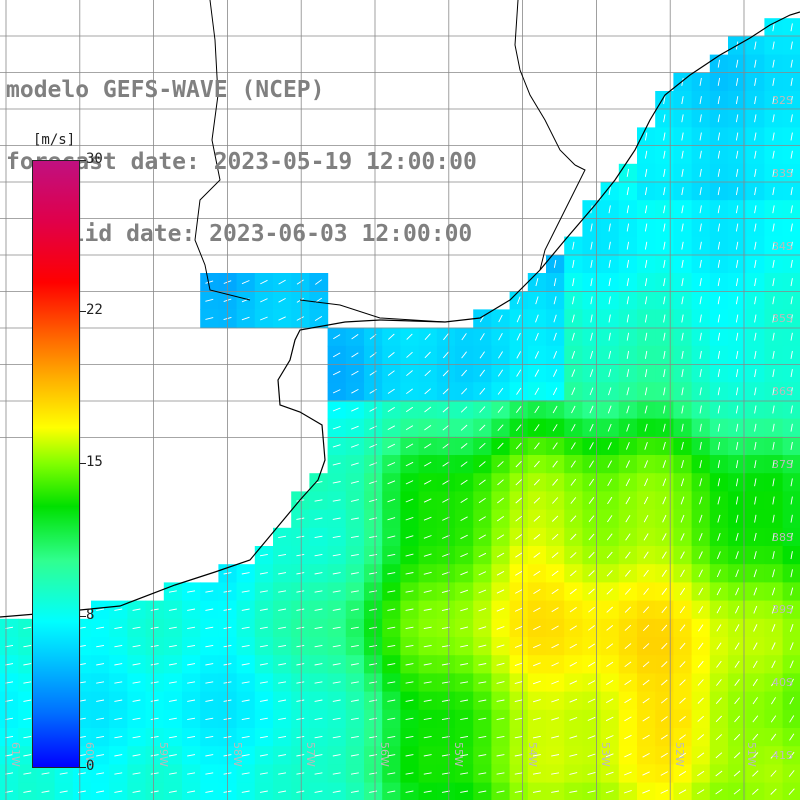  What do you see at coordinates (56, 464) in the screenshot?
I see `colorbar` at bounding box center [56, 464].